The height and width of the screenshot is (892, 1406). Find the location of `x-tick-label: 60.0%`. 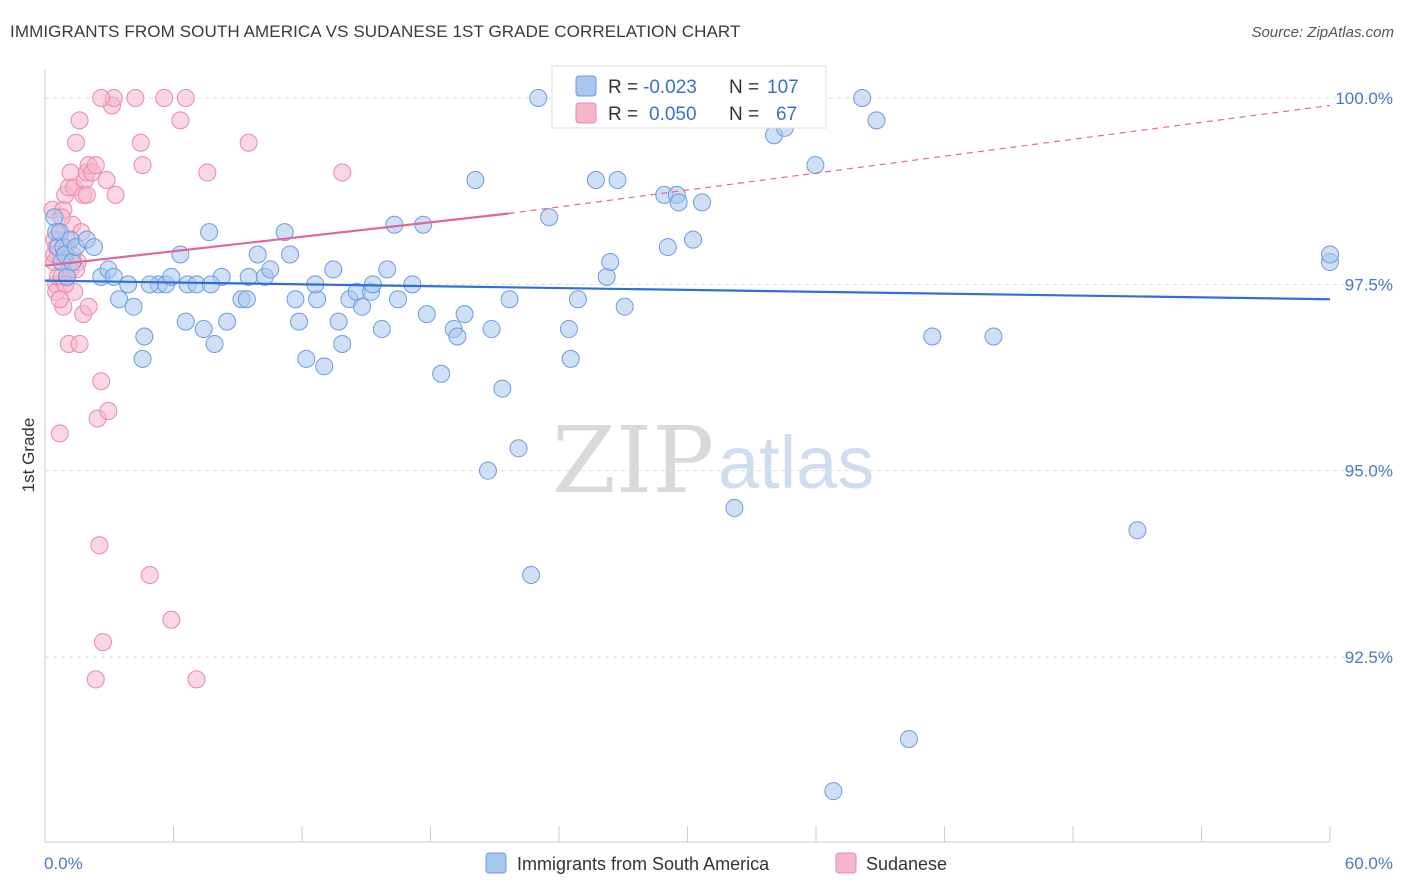

x-tick-label: 60.0% is located at coordinates (1369, 863).